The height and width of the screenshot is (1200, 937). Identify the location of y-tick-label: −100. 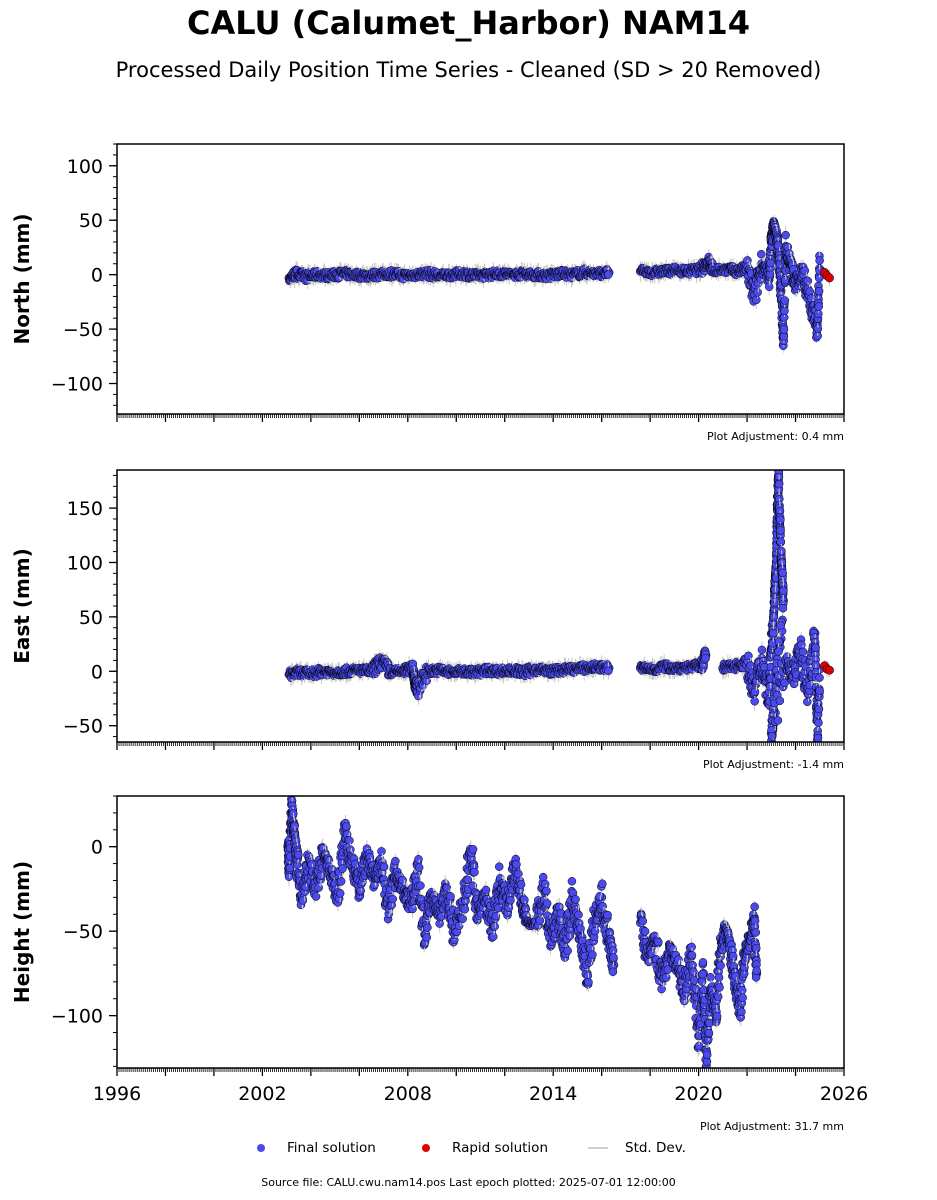
(77, 385).